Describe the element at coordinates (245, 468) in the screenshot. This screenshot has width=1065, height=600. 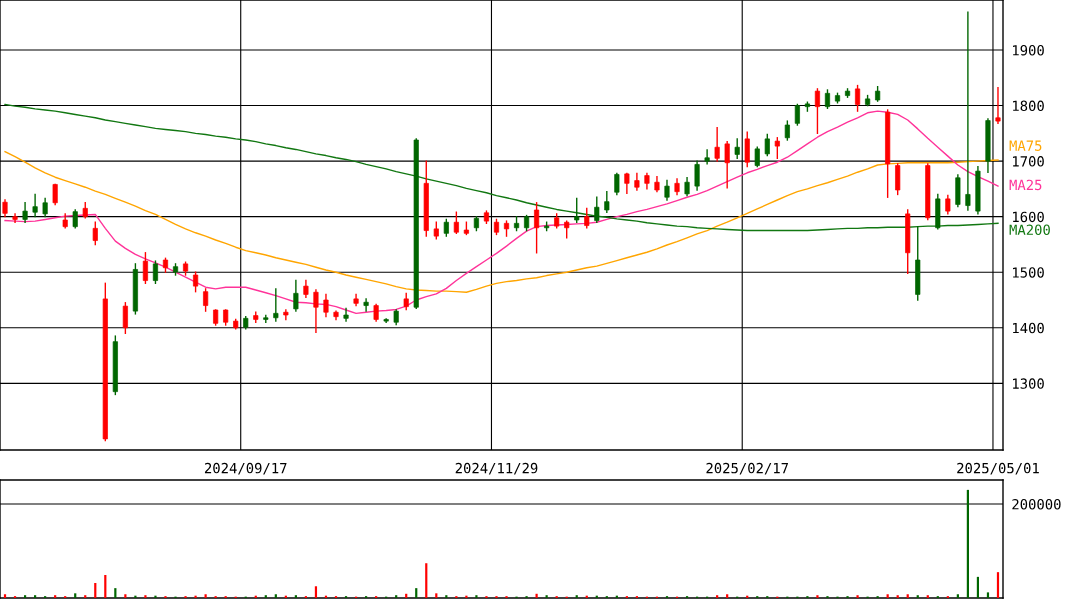
I see `x-tick-label: 2024/09/17` at that location.